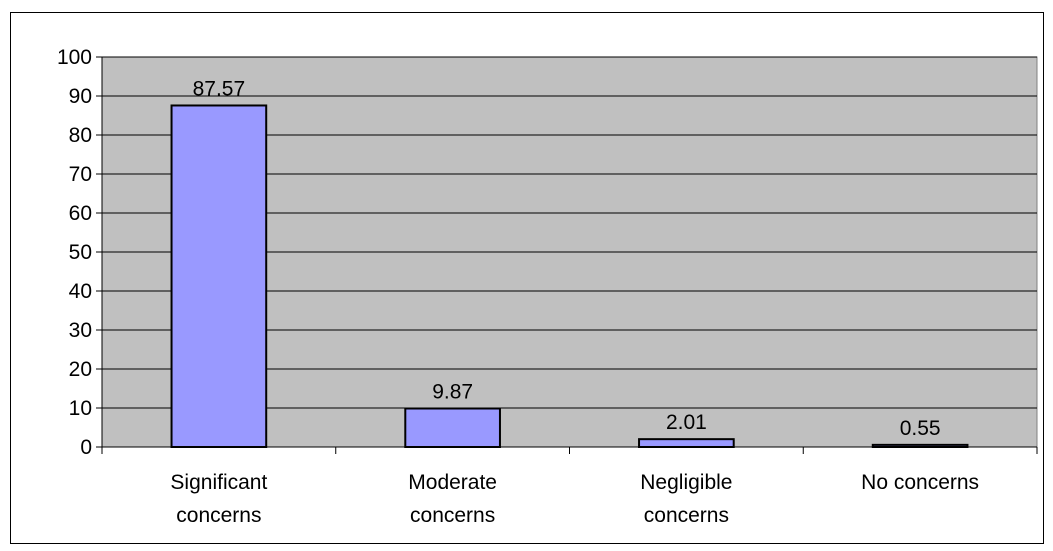 The width and height of the screenshot is (1053, 551). Describe the element at coordinates (218, 482) in the screenshot. I see `x-tick-label: Significant` at that location.